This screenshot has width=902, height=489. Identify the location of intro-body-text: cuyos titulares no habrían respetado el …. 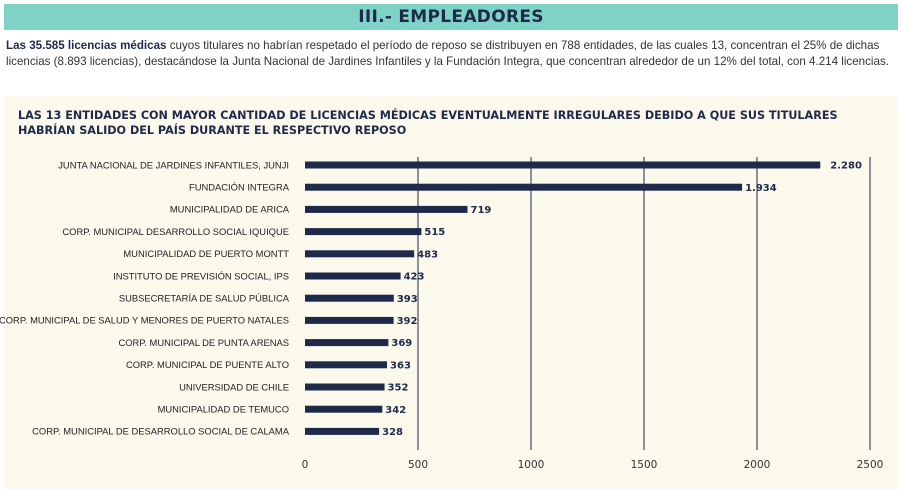
(447, 53).